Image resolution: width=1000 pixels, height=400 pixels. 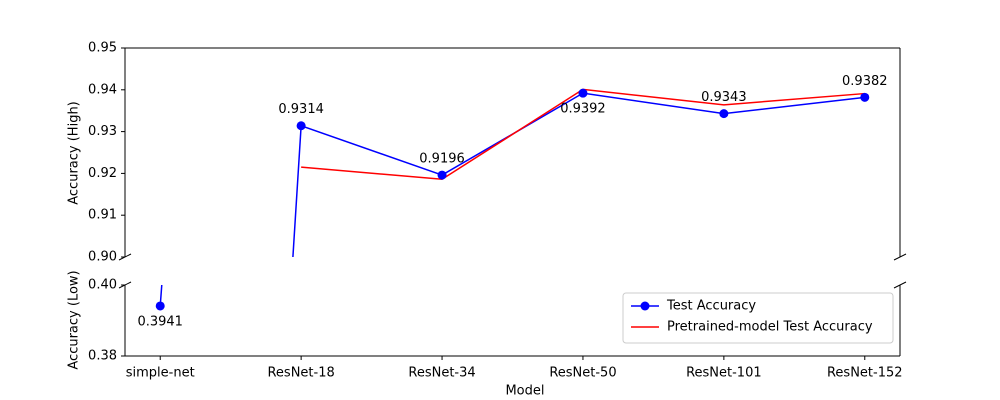 I want to click on data-label: 0.9314, so click(x=301, y=109).